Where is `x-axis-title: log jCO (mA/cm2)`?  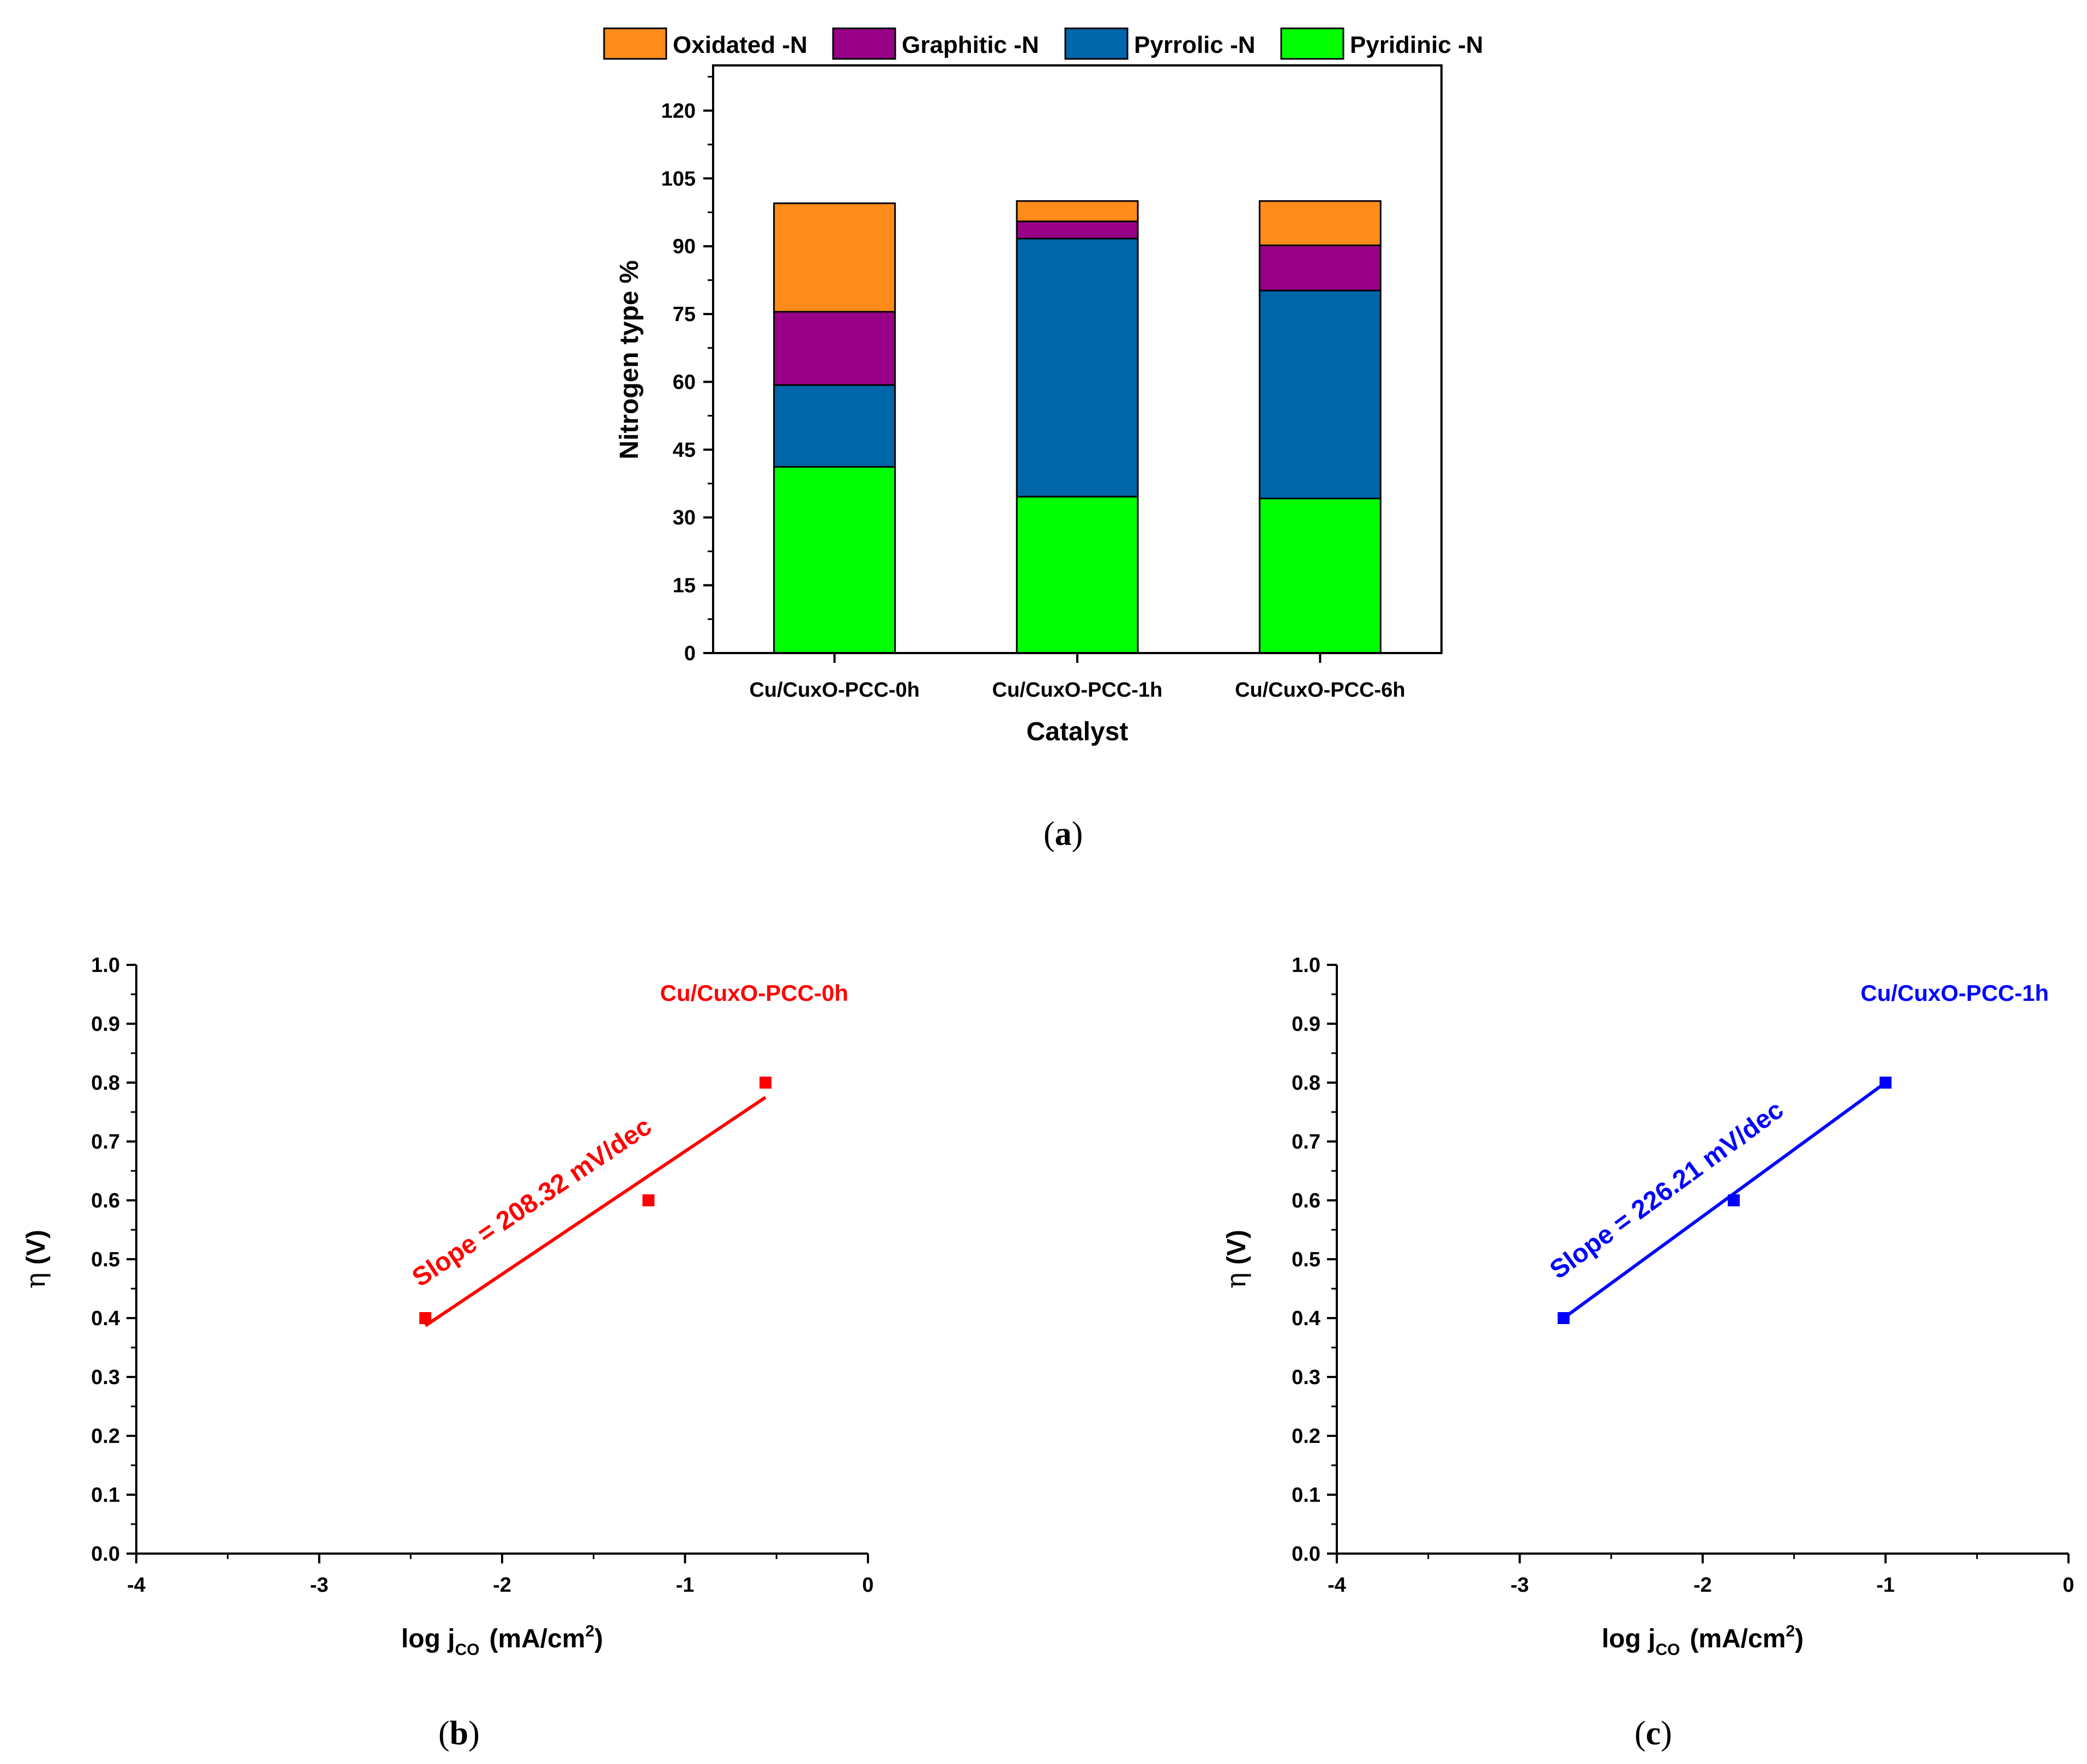
x-axis-title: log jCO (mA/cm2) is located at coordinates (502, 1640).